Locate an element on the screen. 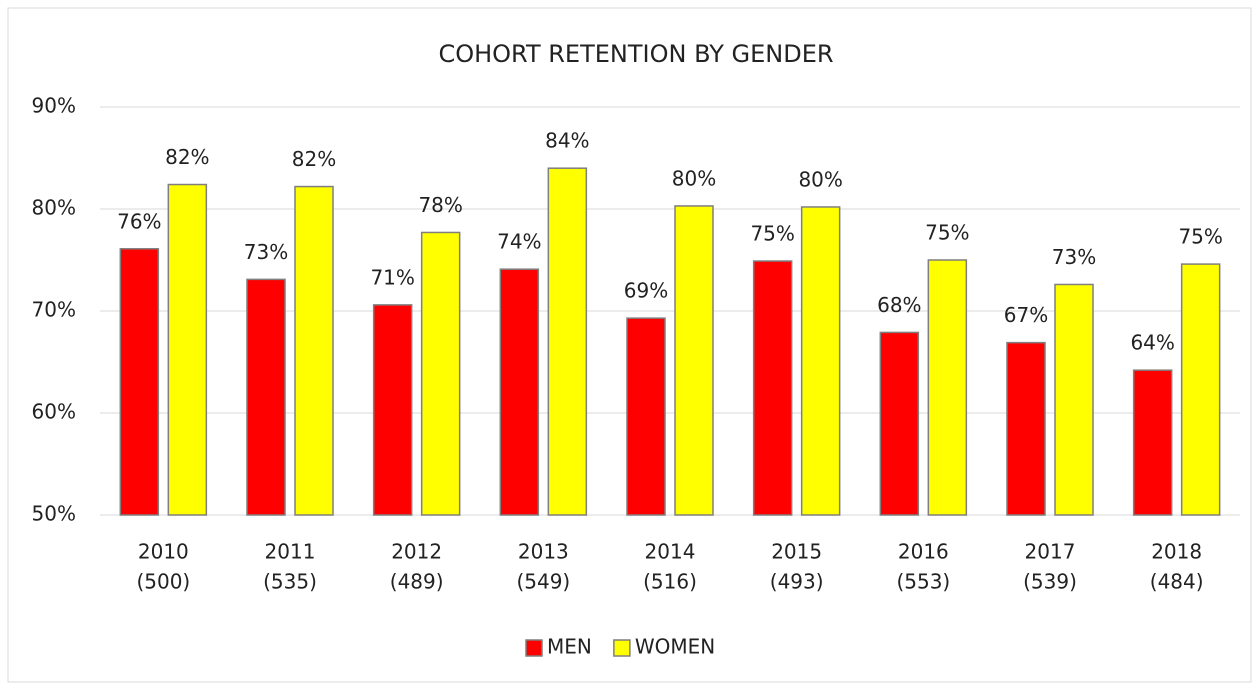  x-tick-label: (516) is located at coordinates (670, 582).